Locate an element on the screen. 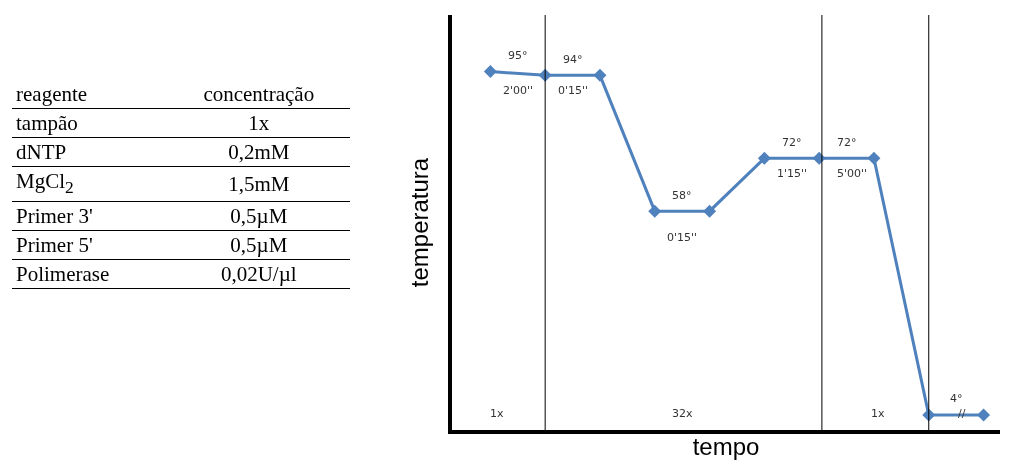  text: 1x is located at coordinates (258, 123).